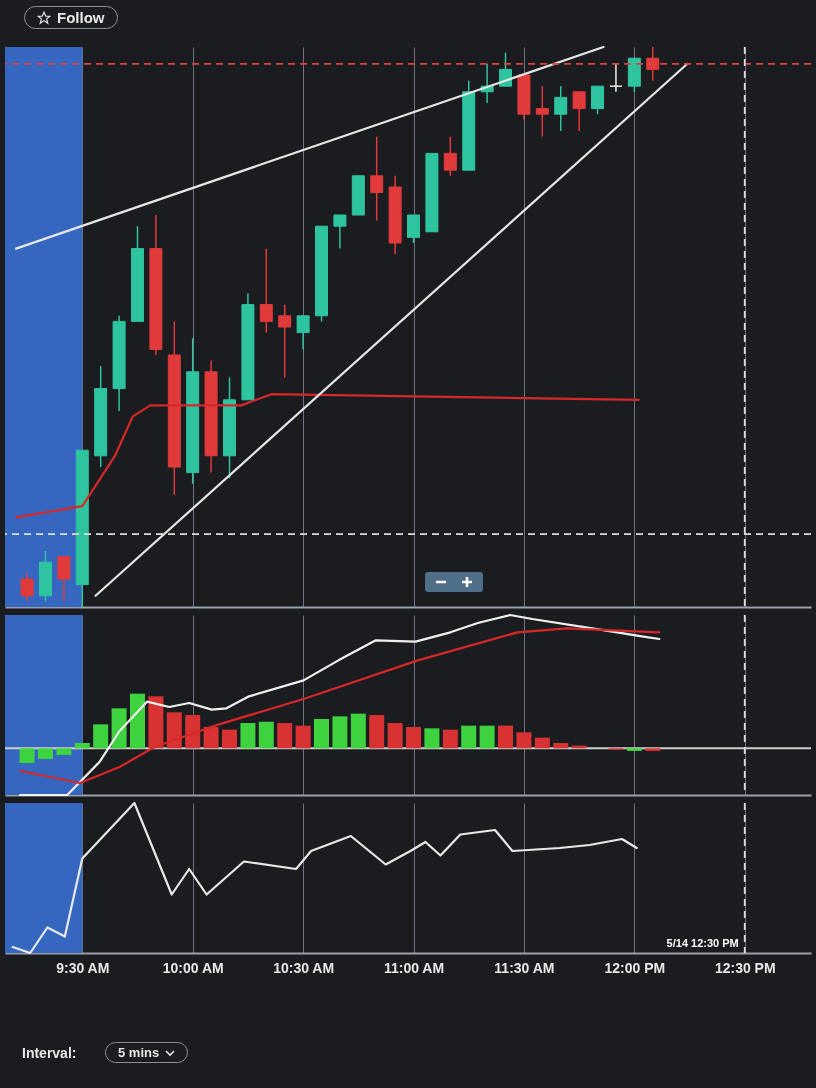 The width and height of the screenshot is (816, 1088). Describe the element at coordinates (83, 967) in the screenshot. I see `x-tick-label: 9:30 AM` at that location.